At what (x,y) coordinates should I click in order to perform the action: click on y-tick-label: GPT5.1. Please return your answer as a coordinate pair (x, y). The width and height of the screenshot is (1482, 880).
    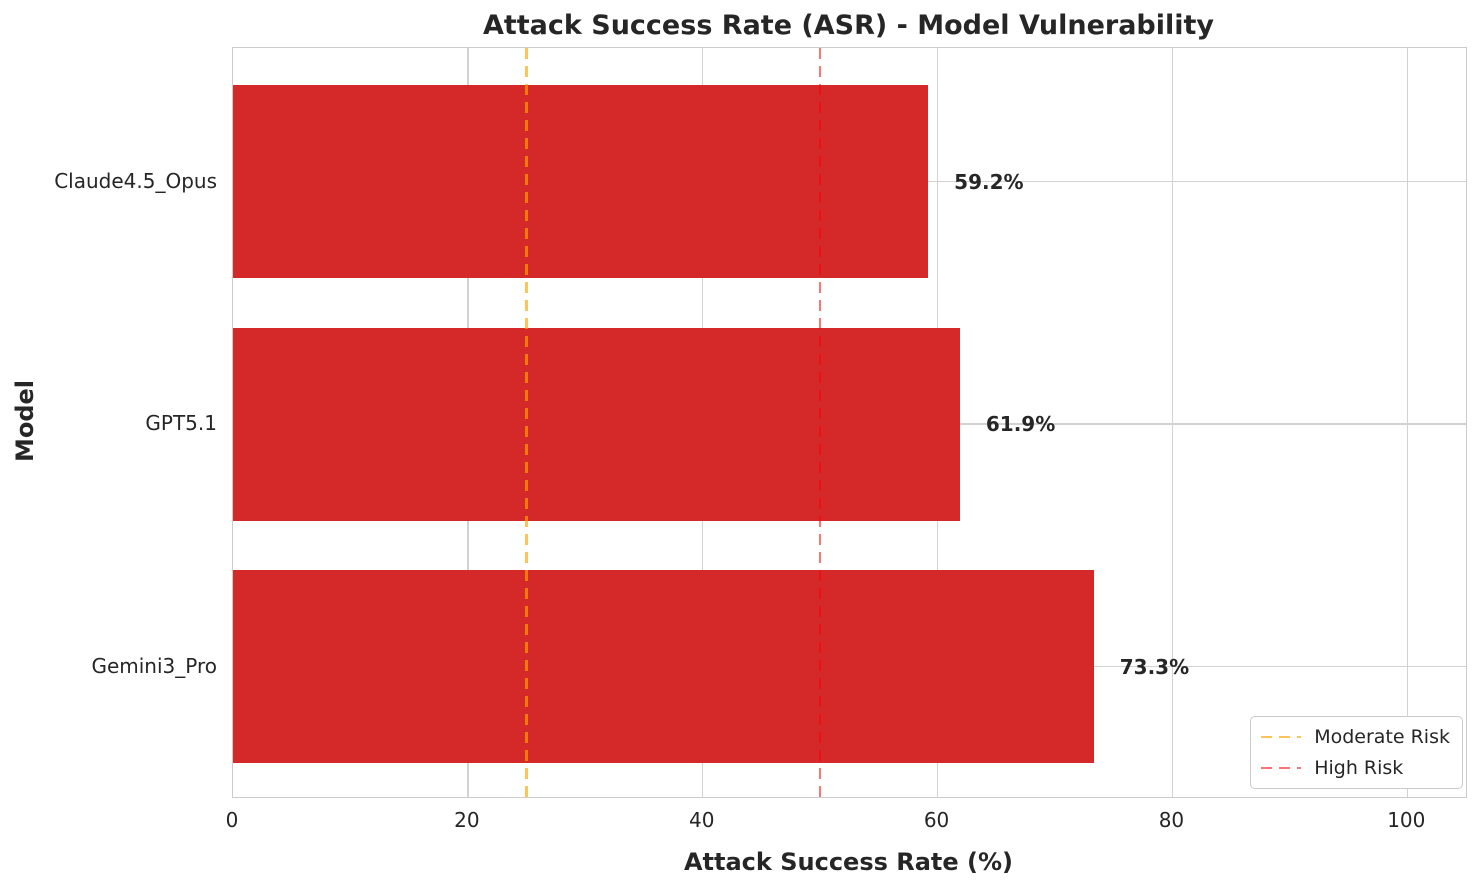
    Looking at the image, I should click on (181, 423).